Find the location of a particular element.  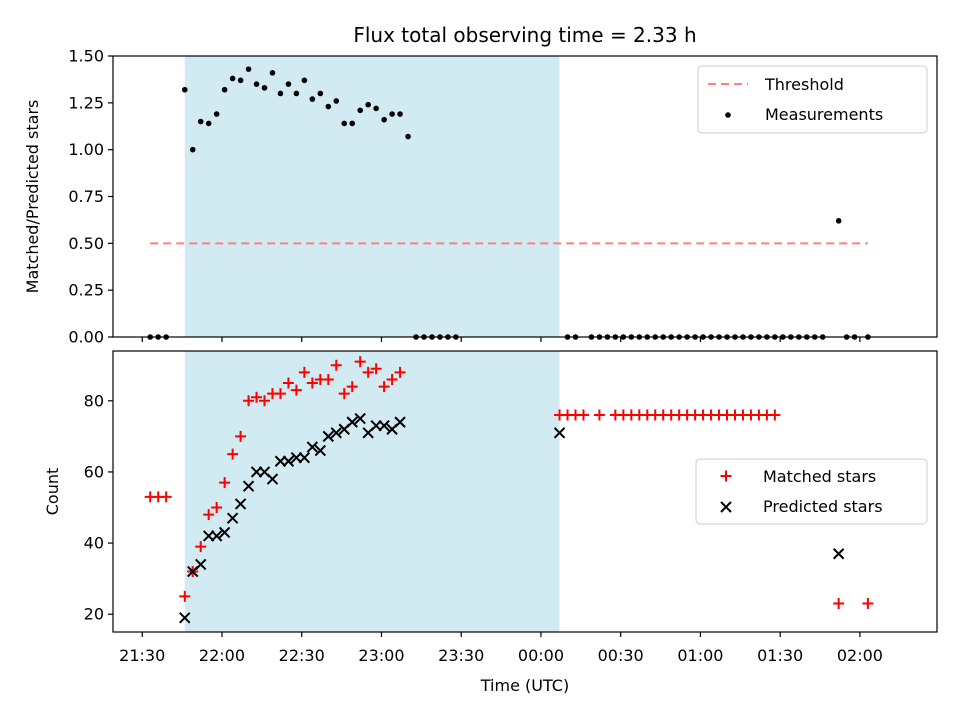

y-tick-label-top: 1.00 is located at coordinates (86, 149).